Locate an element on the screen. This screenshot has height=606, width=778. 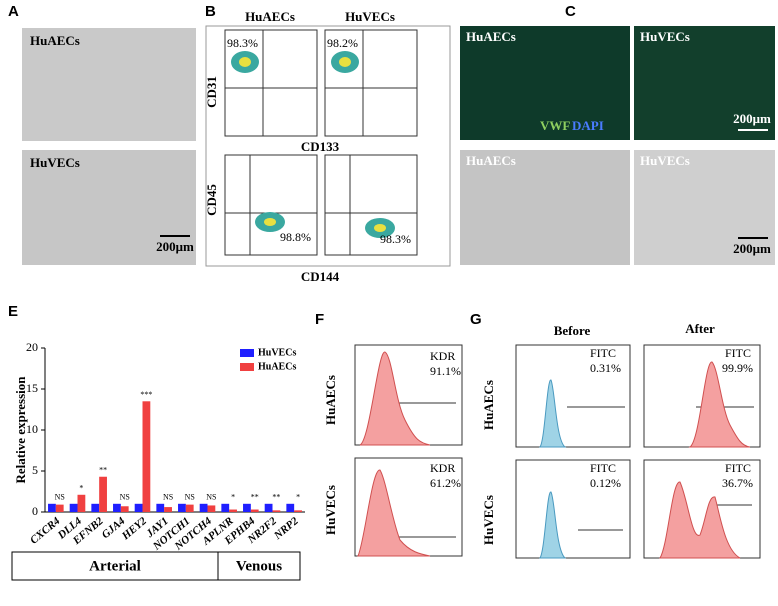
column-label: HuAECs is located at coordinates (270, 16).